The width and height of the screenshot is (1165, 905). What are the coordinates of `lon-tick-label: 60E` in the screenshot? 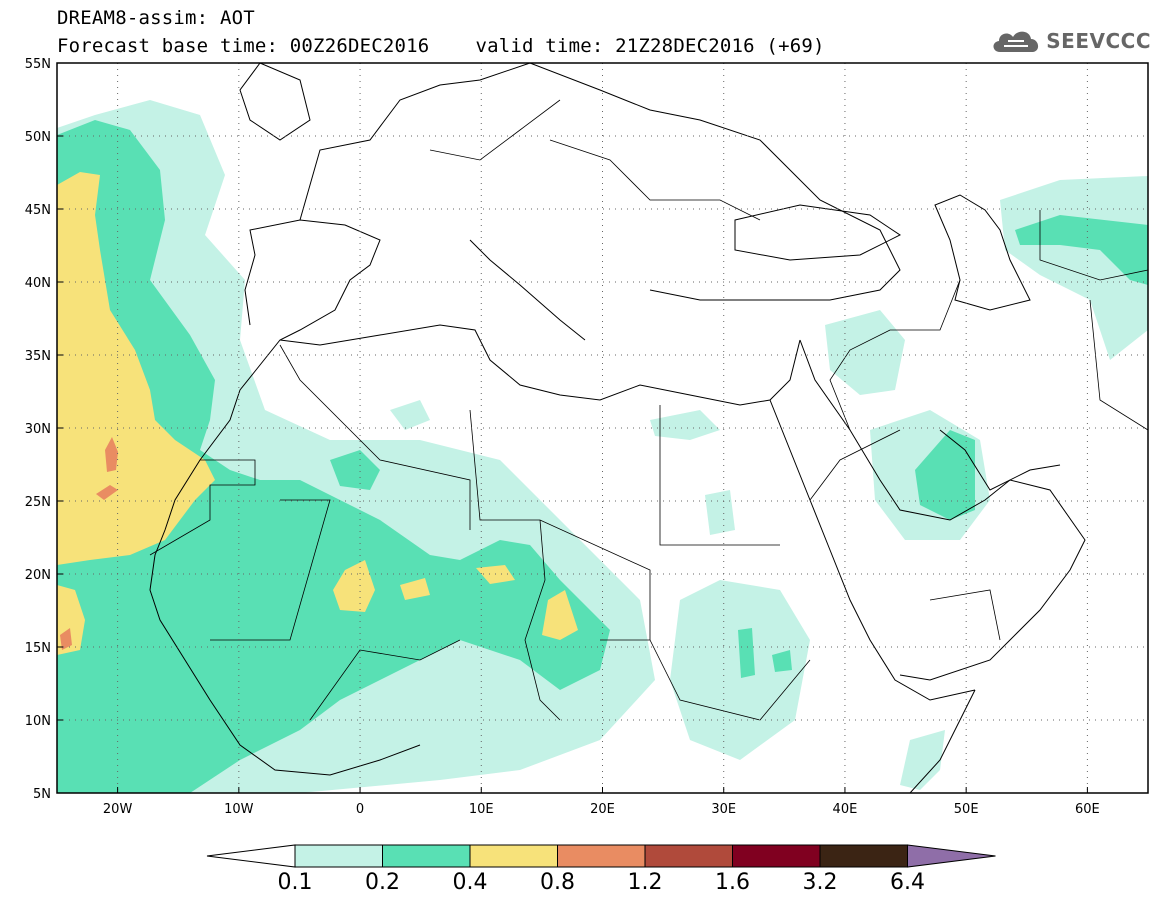 It's located at (1087, 809).